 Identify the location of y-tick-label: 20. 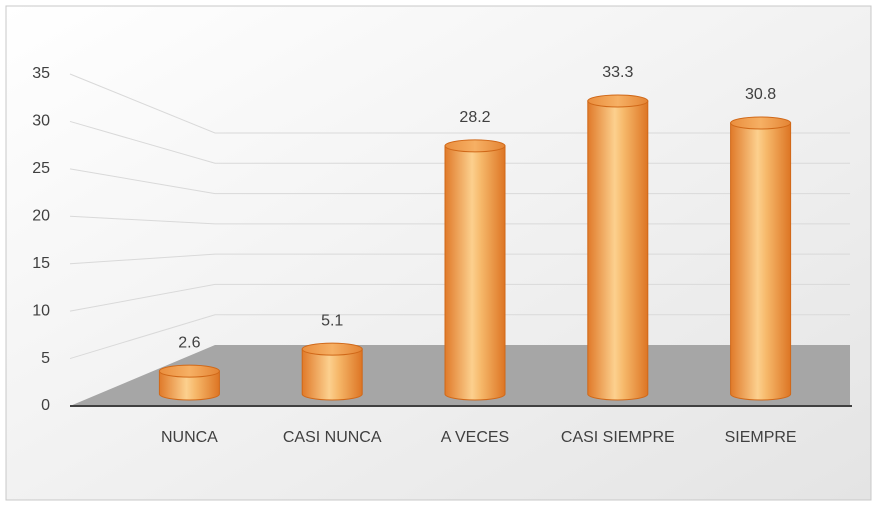
(41, 216).